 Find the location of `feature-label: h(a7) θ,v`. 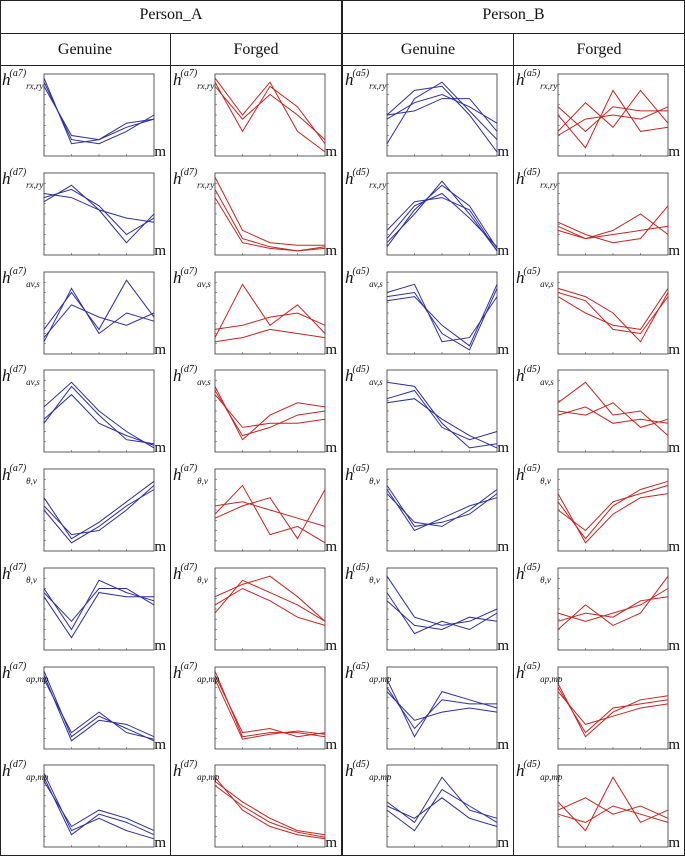

feature-label: h(a7) θ,v is located at coordinates (190, 474).